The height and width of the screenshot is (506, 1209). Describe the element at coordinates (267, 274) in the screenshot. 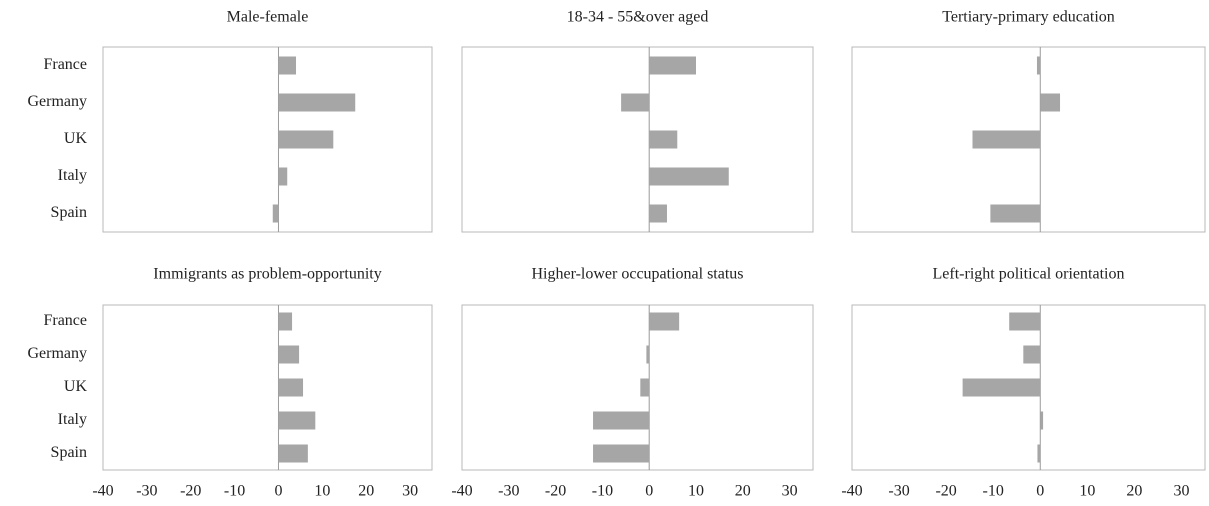

I see `panel-title: Immigrants as problem-opportunity` at that location.